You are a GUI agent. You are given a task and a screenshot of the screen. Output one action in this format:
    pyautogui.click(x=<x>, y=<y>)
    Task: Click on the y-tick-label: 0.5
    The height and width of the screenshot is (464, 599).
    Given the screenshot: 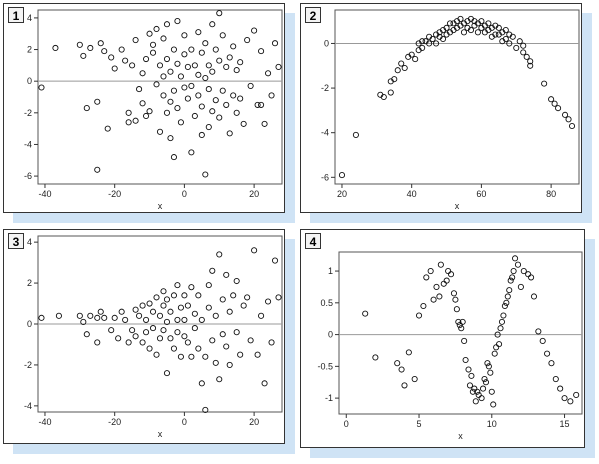 What is the action you would take?
    pyautogui.click(x=326, y=303)
    